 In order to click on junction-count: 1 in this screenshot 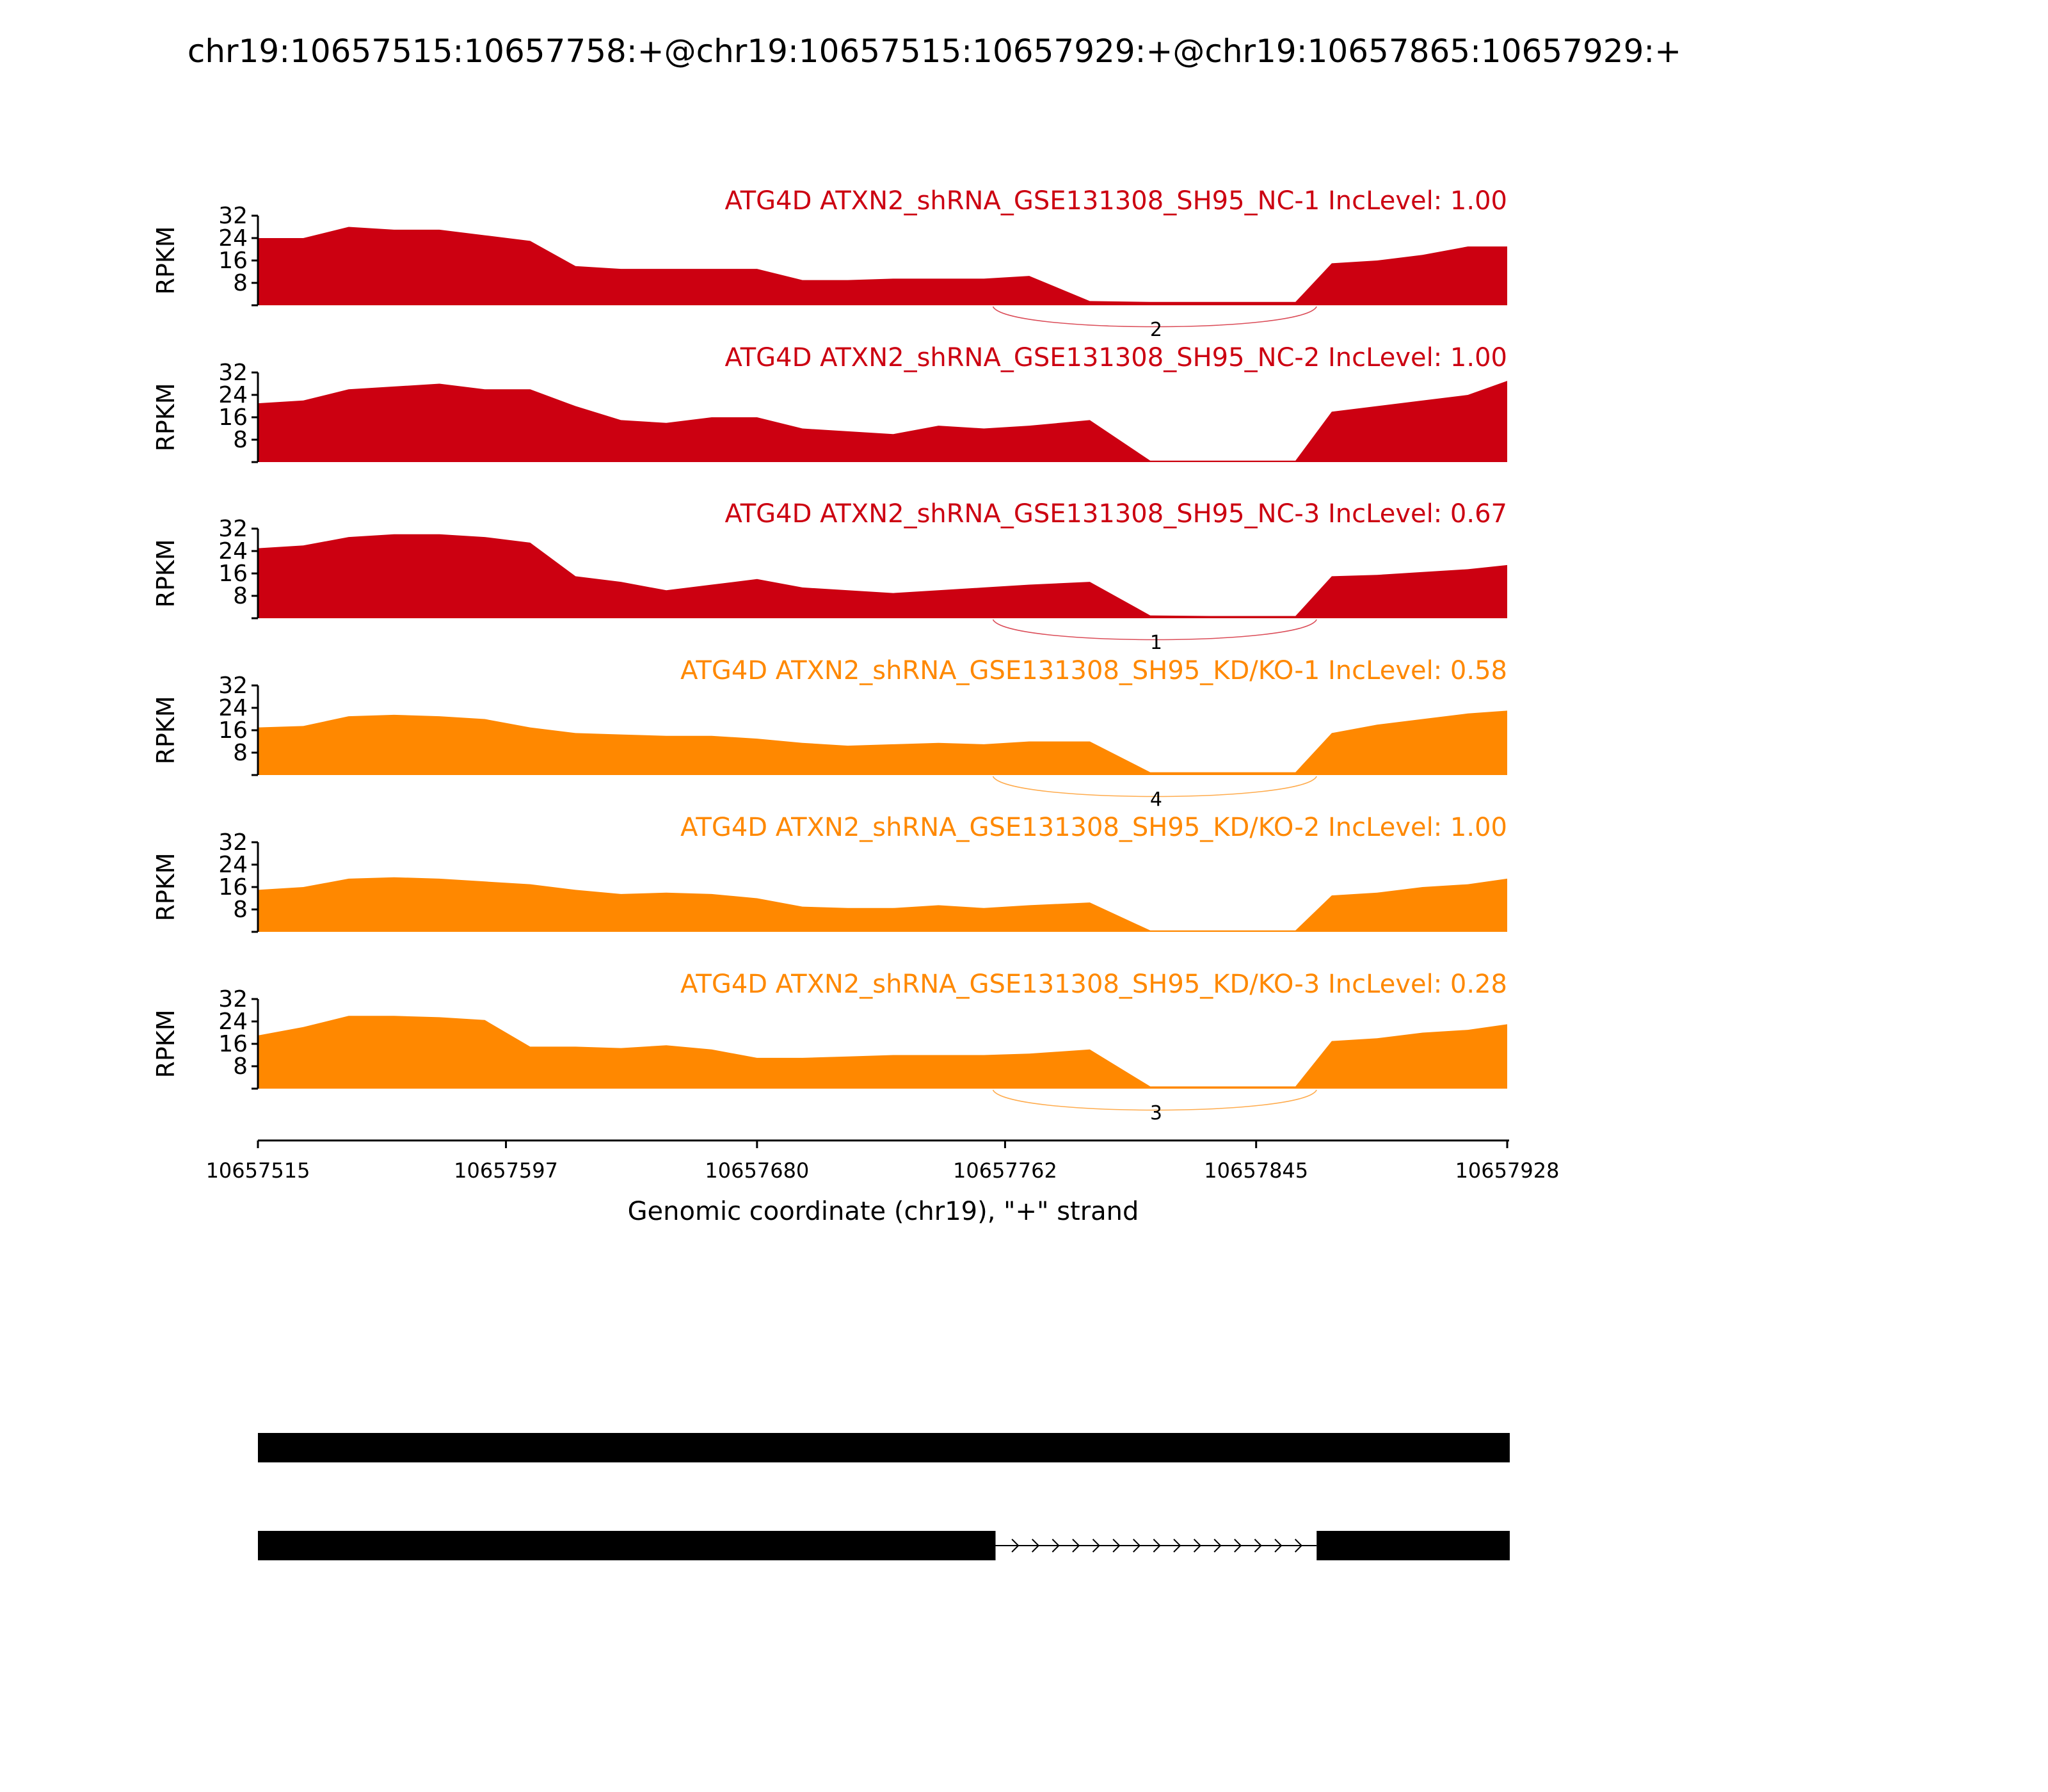, I will do `click(1156, 643)`.